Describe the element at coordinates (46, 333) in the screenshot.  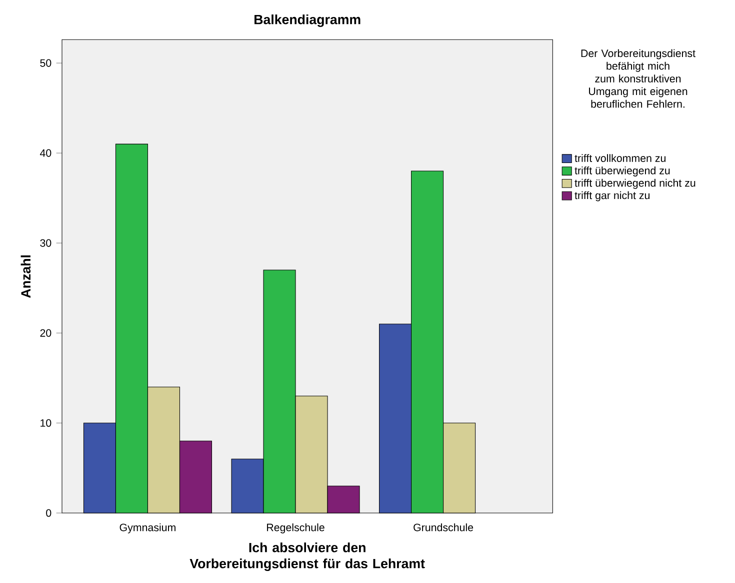
I see `y-tick-label: 20` at that location.